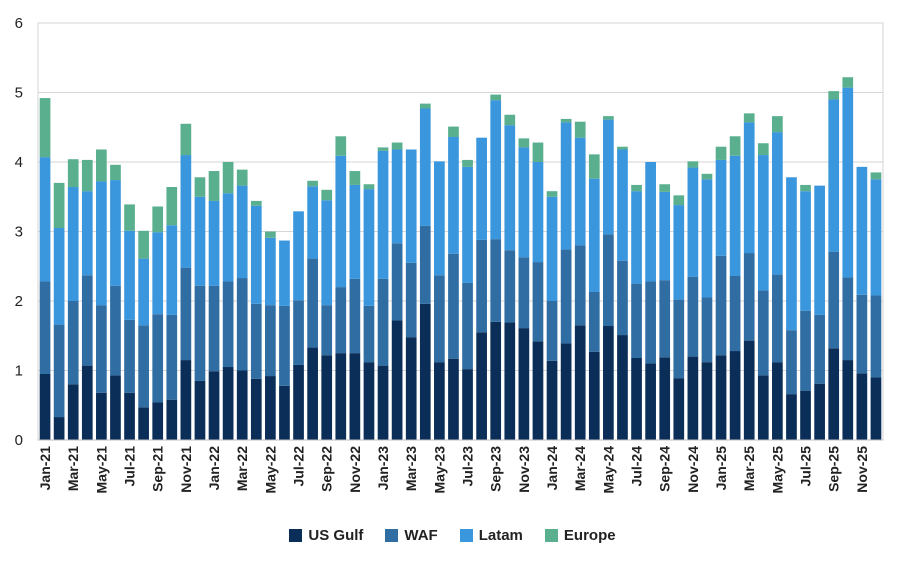  I want to click on x-tick-label: Jan-23, so click(383, 468).